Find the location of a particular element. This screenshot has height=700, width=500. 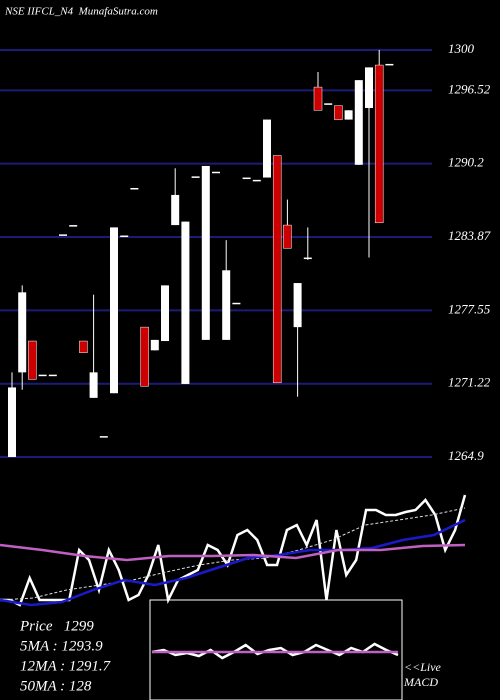

y-tick-label: 1296.52 is located at coordinates (469, 88).